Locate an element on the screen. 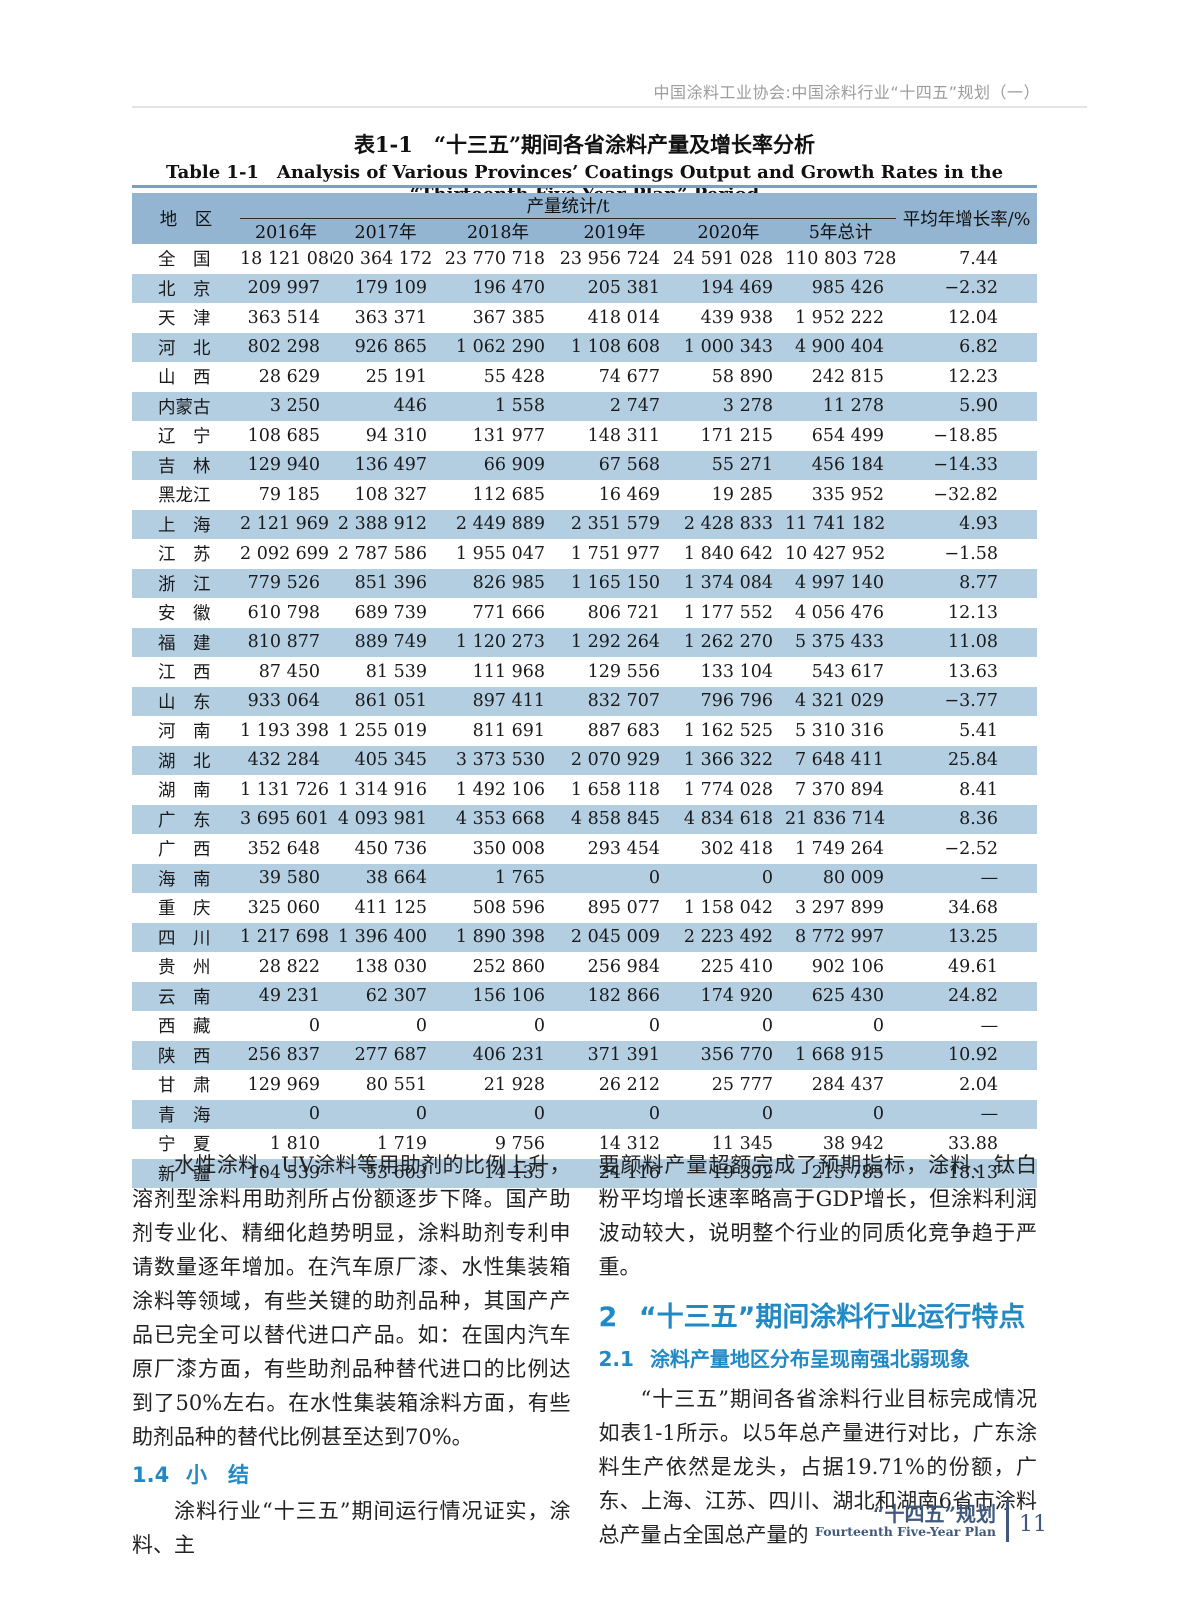  value-cell: 94 310 is located at coordinates (396, 435).